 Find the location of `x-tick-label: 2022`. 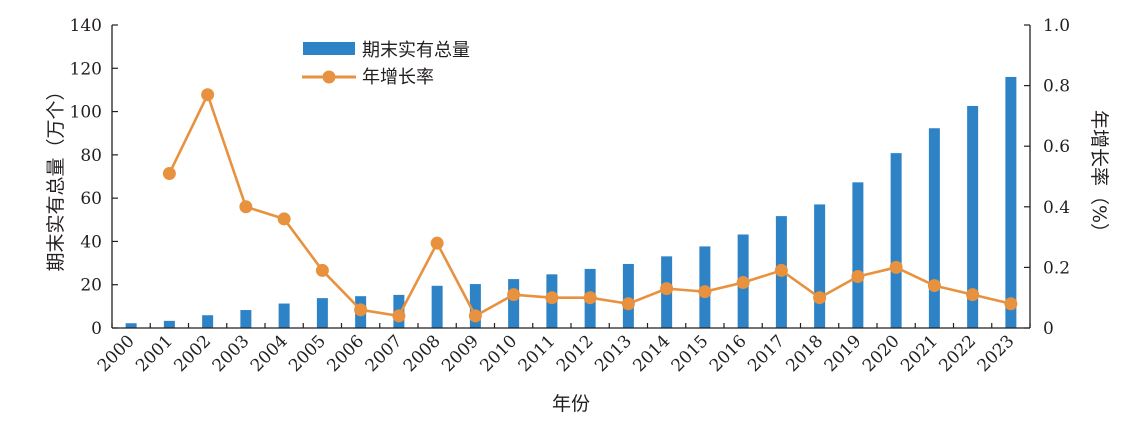

x-tick-label: 2022 is located at coordinates (957, 353).